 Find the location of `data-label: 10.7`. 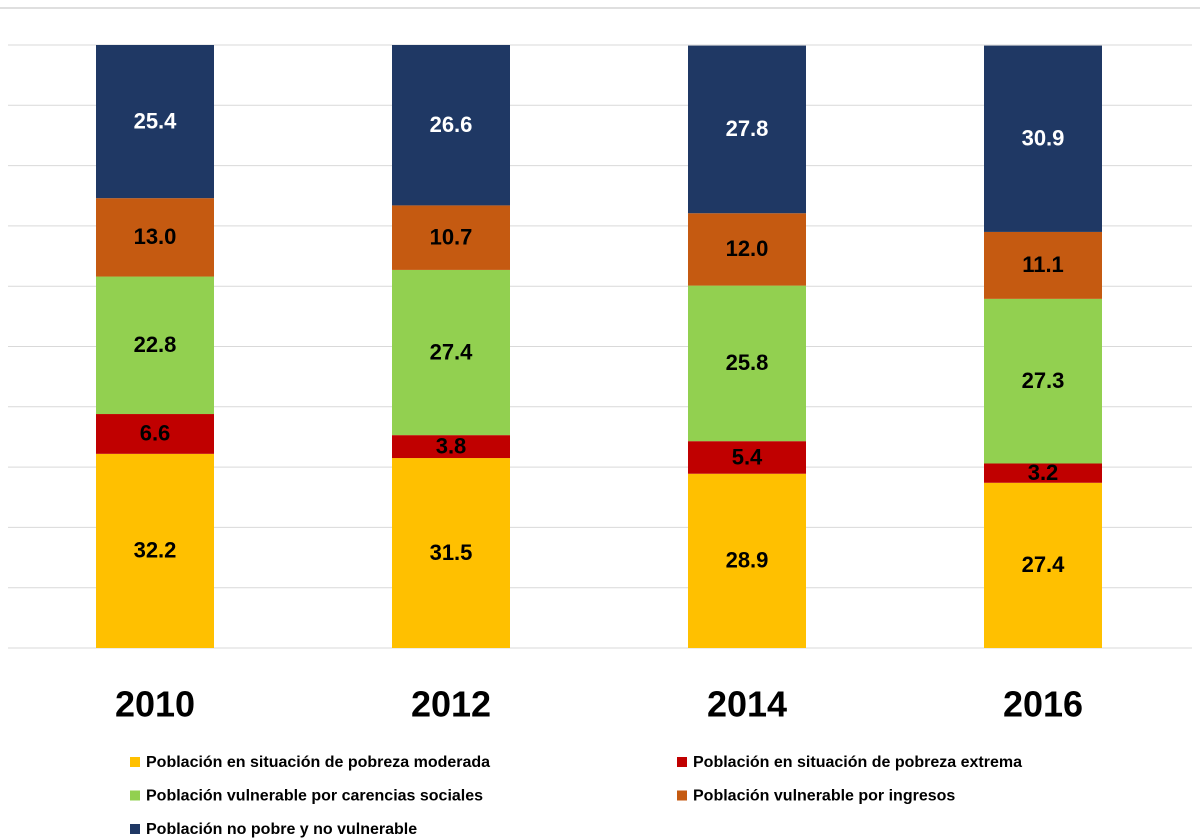

data-label: 10.7 is located at coordinates (451, 236).